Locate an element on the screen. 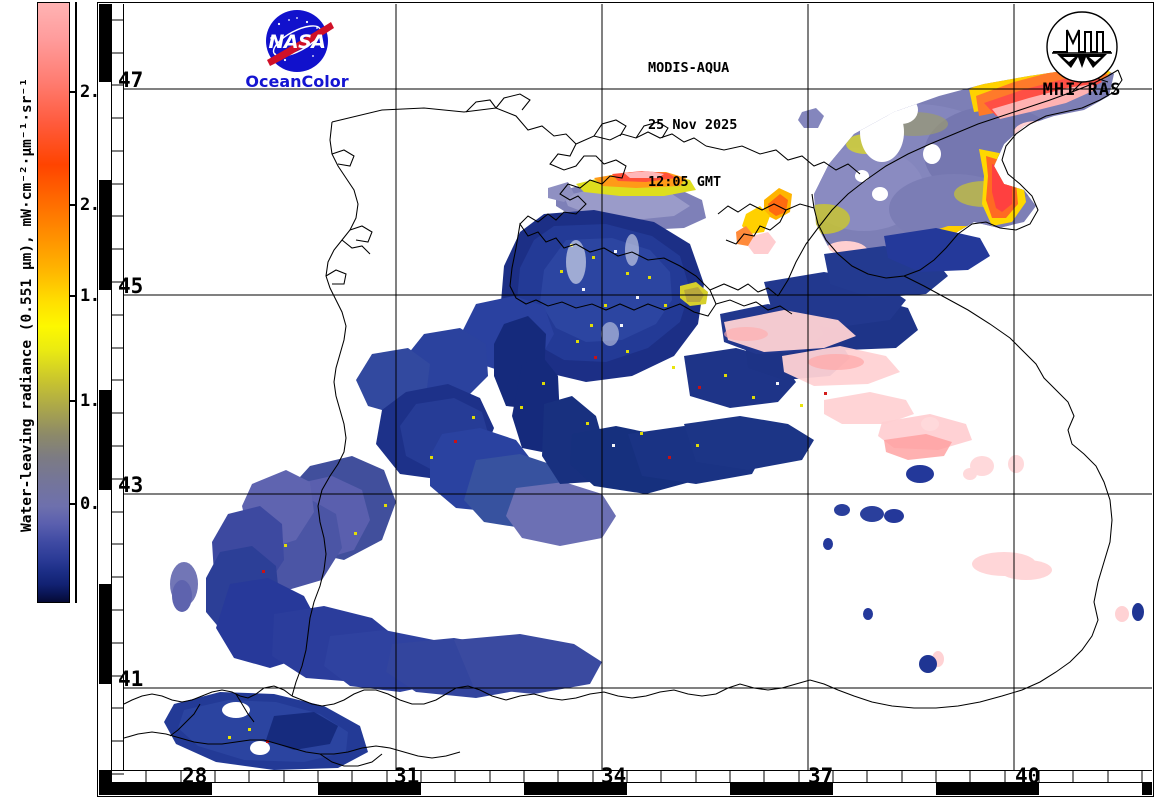  mhi-ras-logo is located at coordinates (1082, 47).